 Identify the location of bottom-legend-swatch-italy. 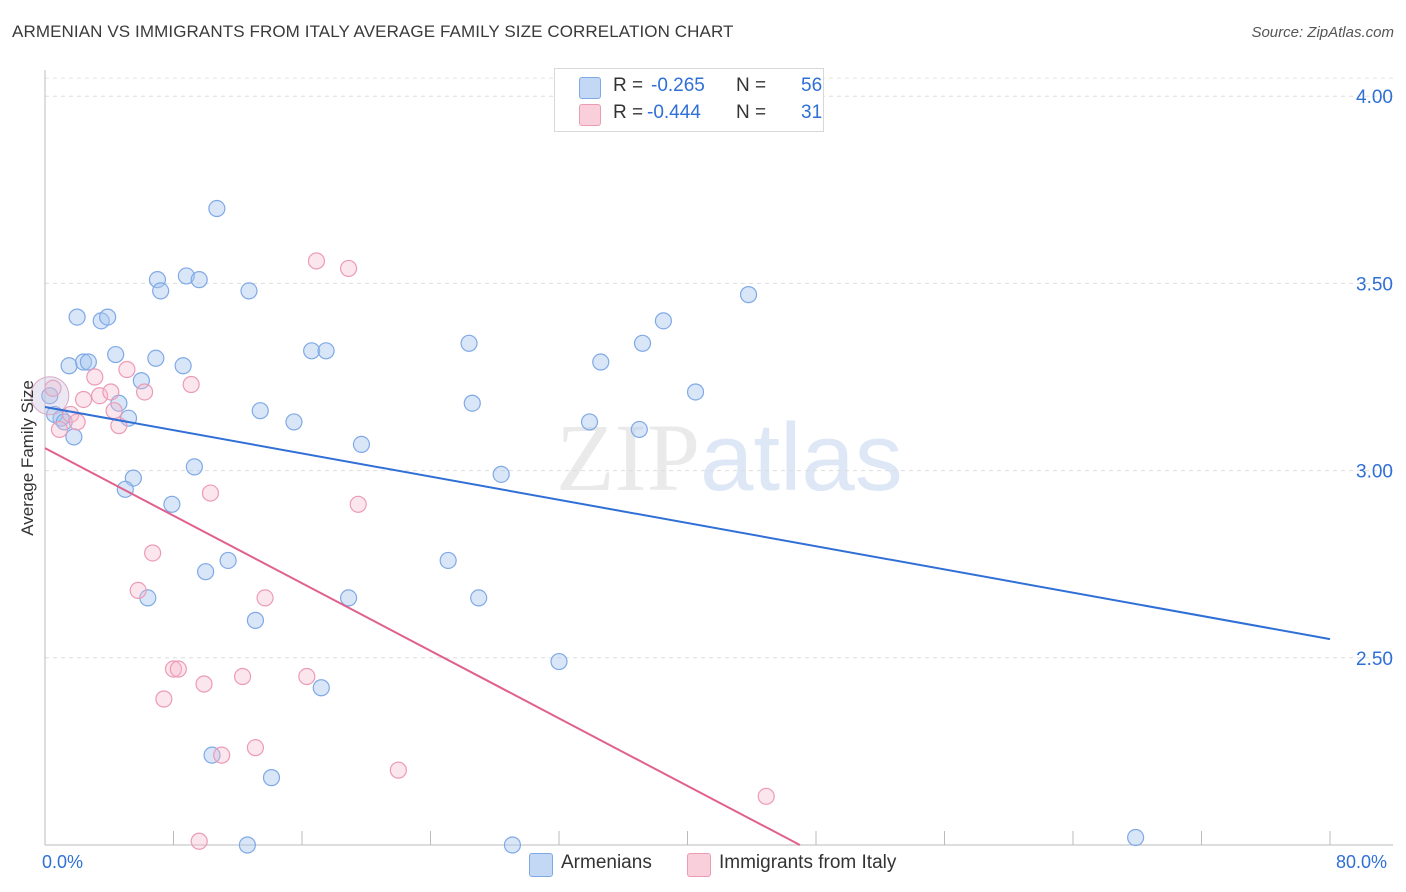
(699, 865).